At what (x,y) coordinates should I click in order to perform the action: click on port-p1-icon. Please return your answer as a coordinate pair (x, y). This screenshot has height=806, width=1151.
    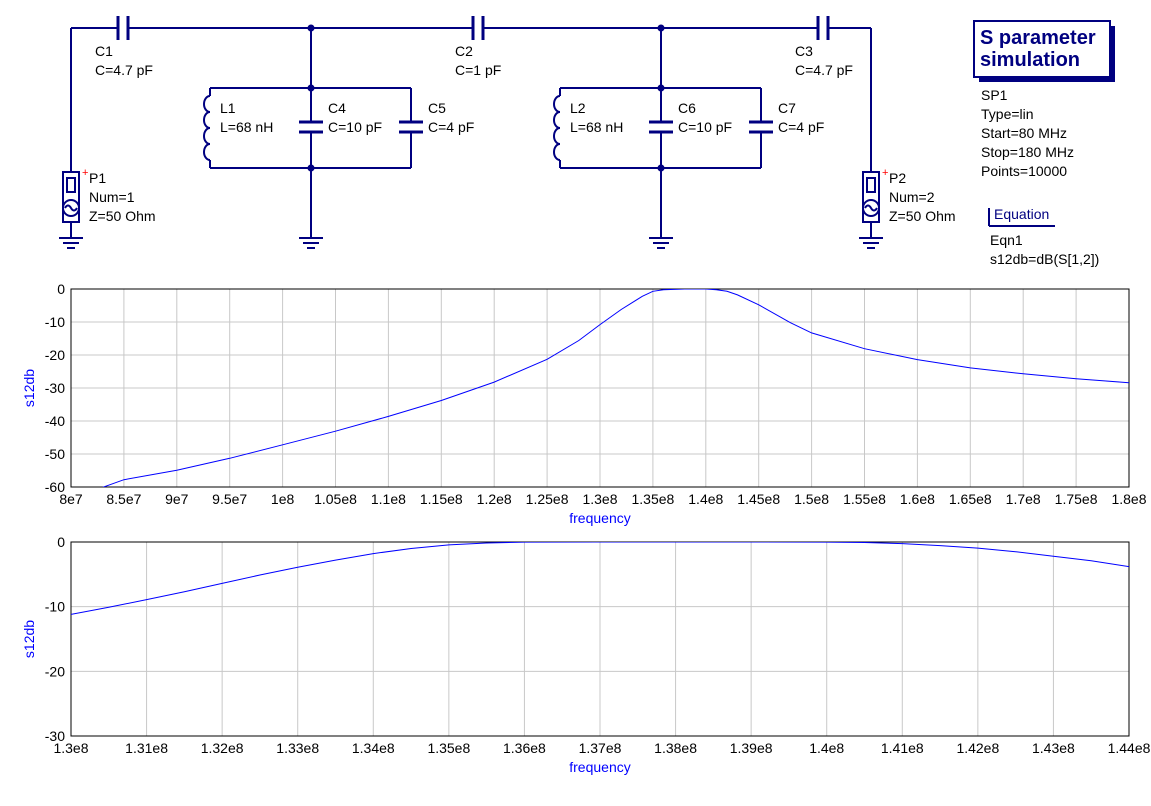
    Looking at the image, I should click on (71, 204).